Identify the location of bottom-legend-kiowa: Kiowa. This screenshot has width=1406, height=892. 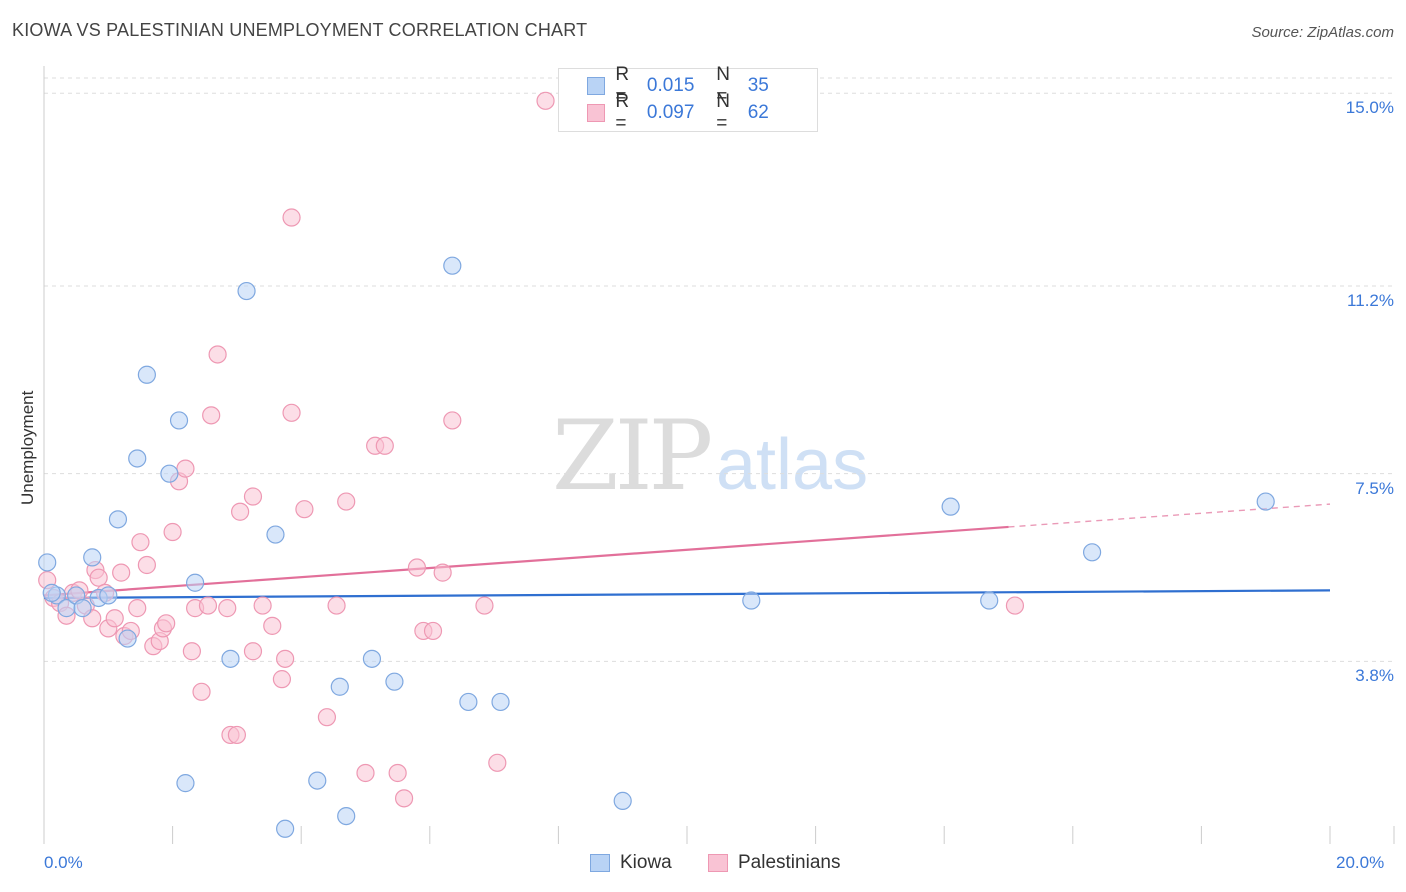
(631, 863).